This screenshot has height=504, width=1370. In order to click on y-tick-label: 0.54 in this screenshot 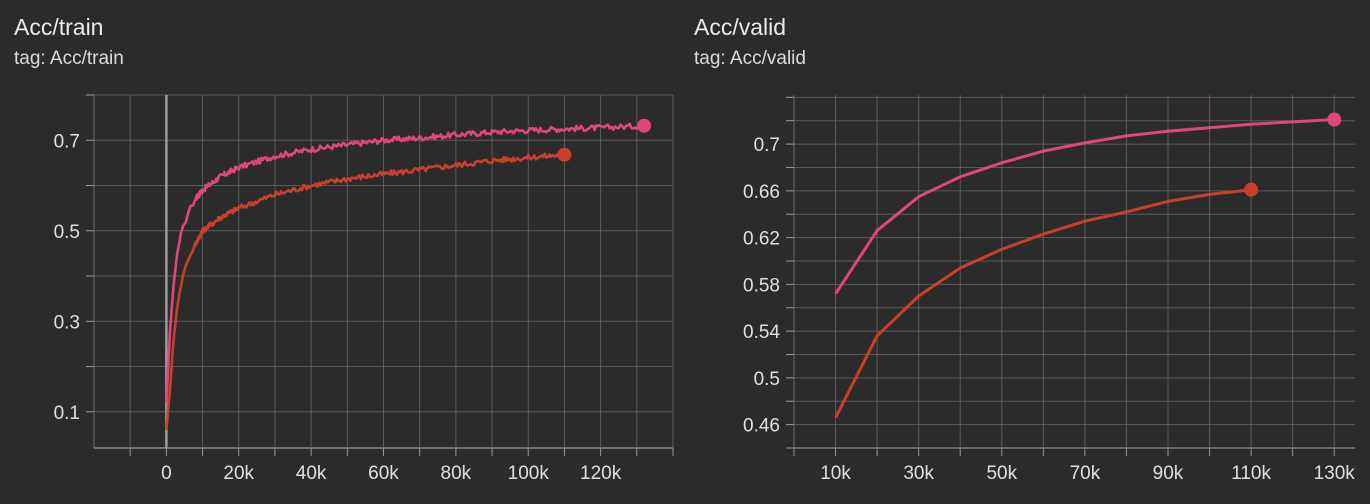, I will do `click(761, 332)`.